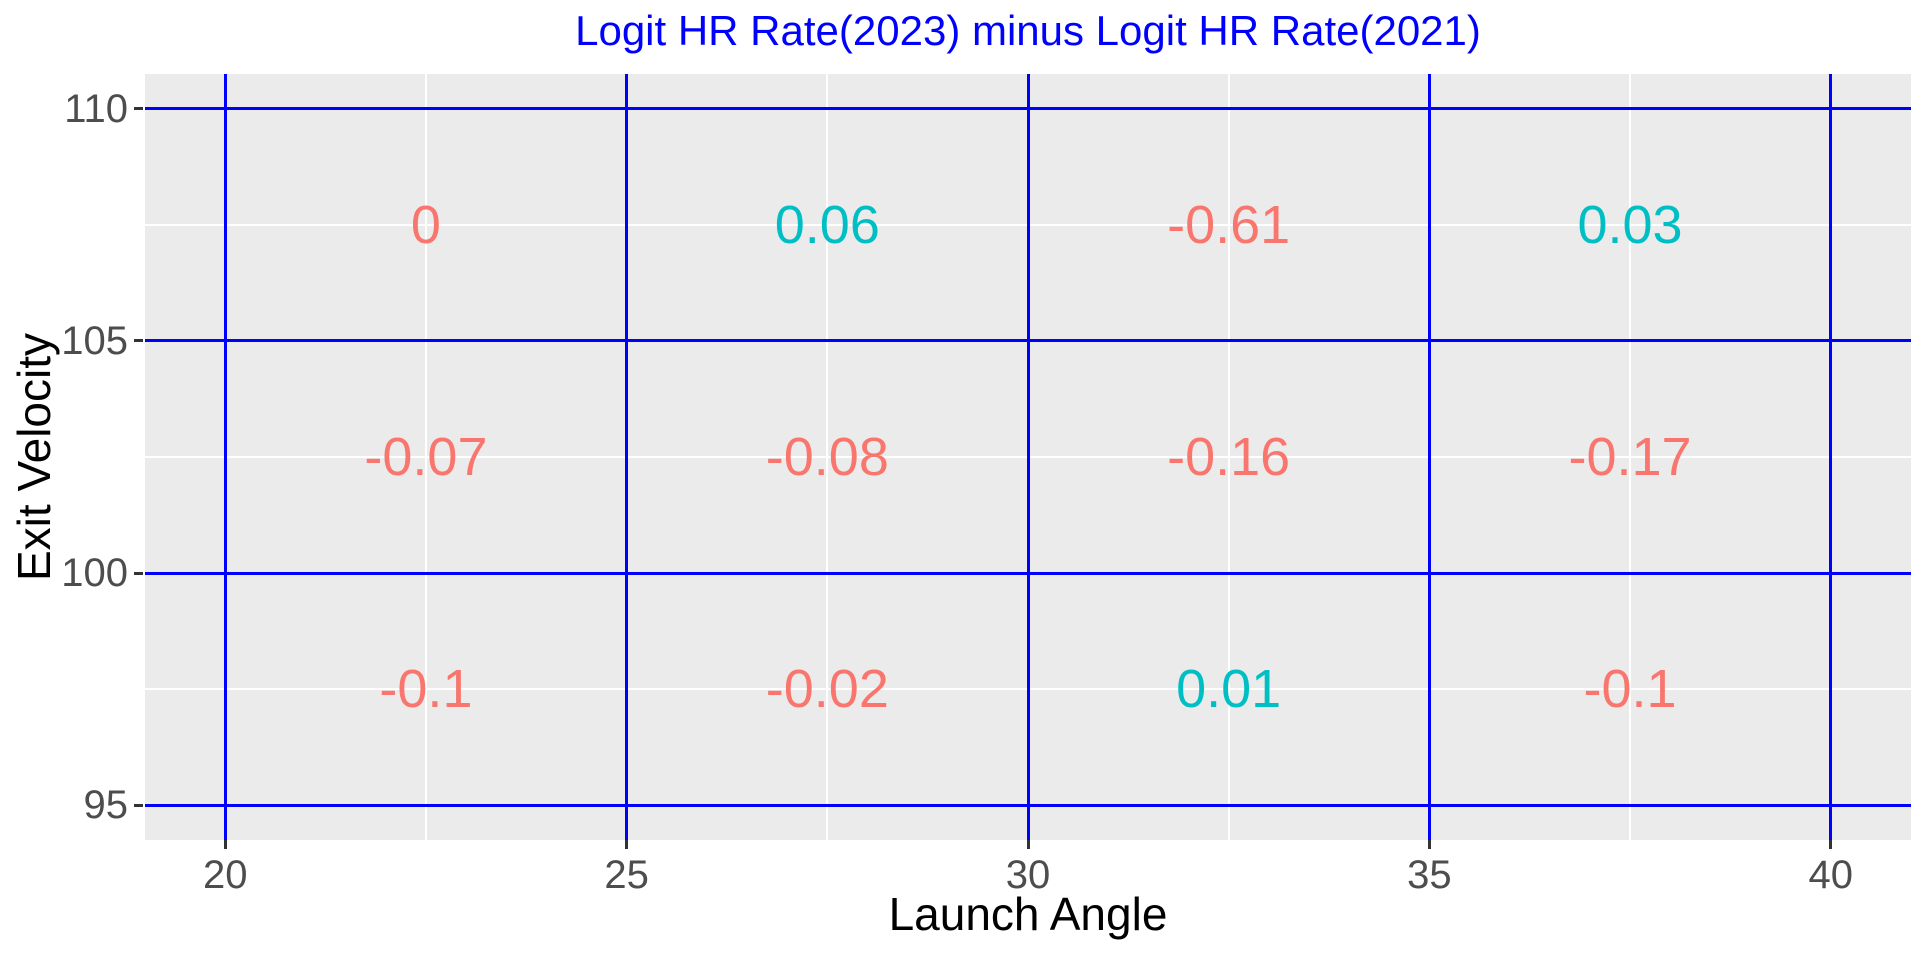 The height and width of the screenshot is (960, 1920). Describe the element at coordinates (96, 108) in the screenshot. I see `y-tick-label: 110` at that location.